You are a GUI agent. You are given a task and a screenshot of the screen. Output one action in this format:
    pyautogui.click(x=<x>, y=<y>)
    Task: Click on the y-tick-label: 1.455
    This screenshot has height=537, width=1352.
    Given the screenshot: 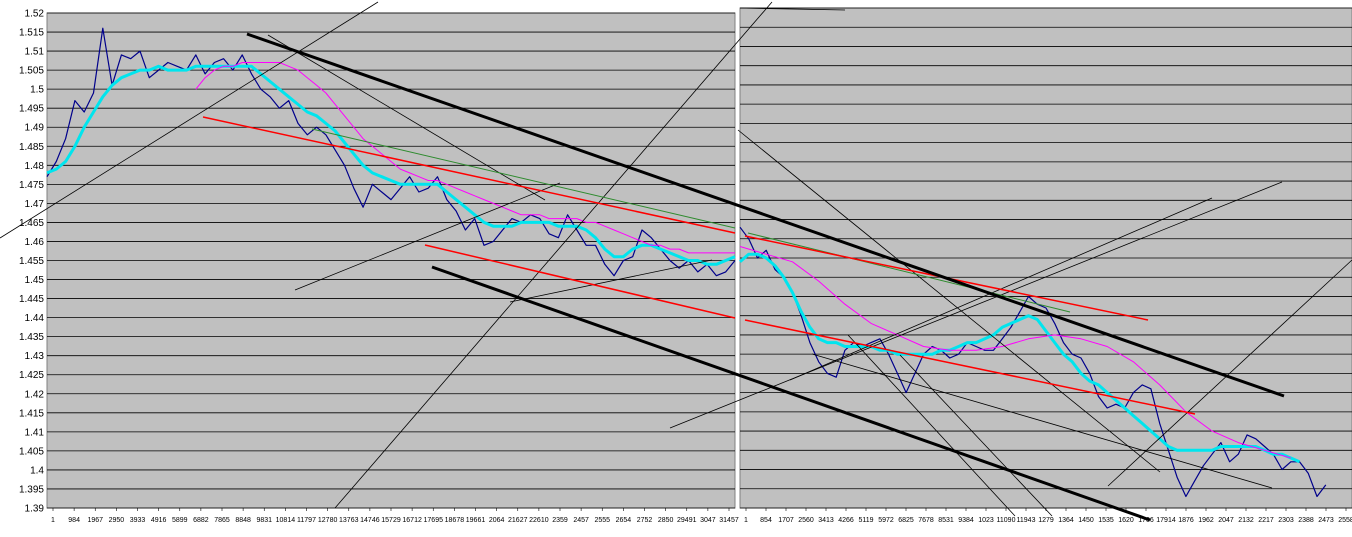 What is the action you would take?
    pyautogui.click(x=31, y=261)
    